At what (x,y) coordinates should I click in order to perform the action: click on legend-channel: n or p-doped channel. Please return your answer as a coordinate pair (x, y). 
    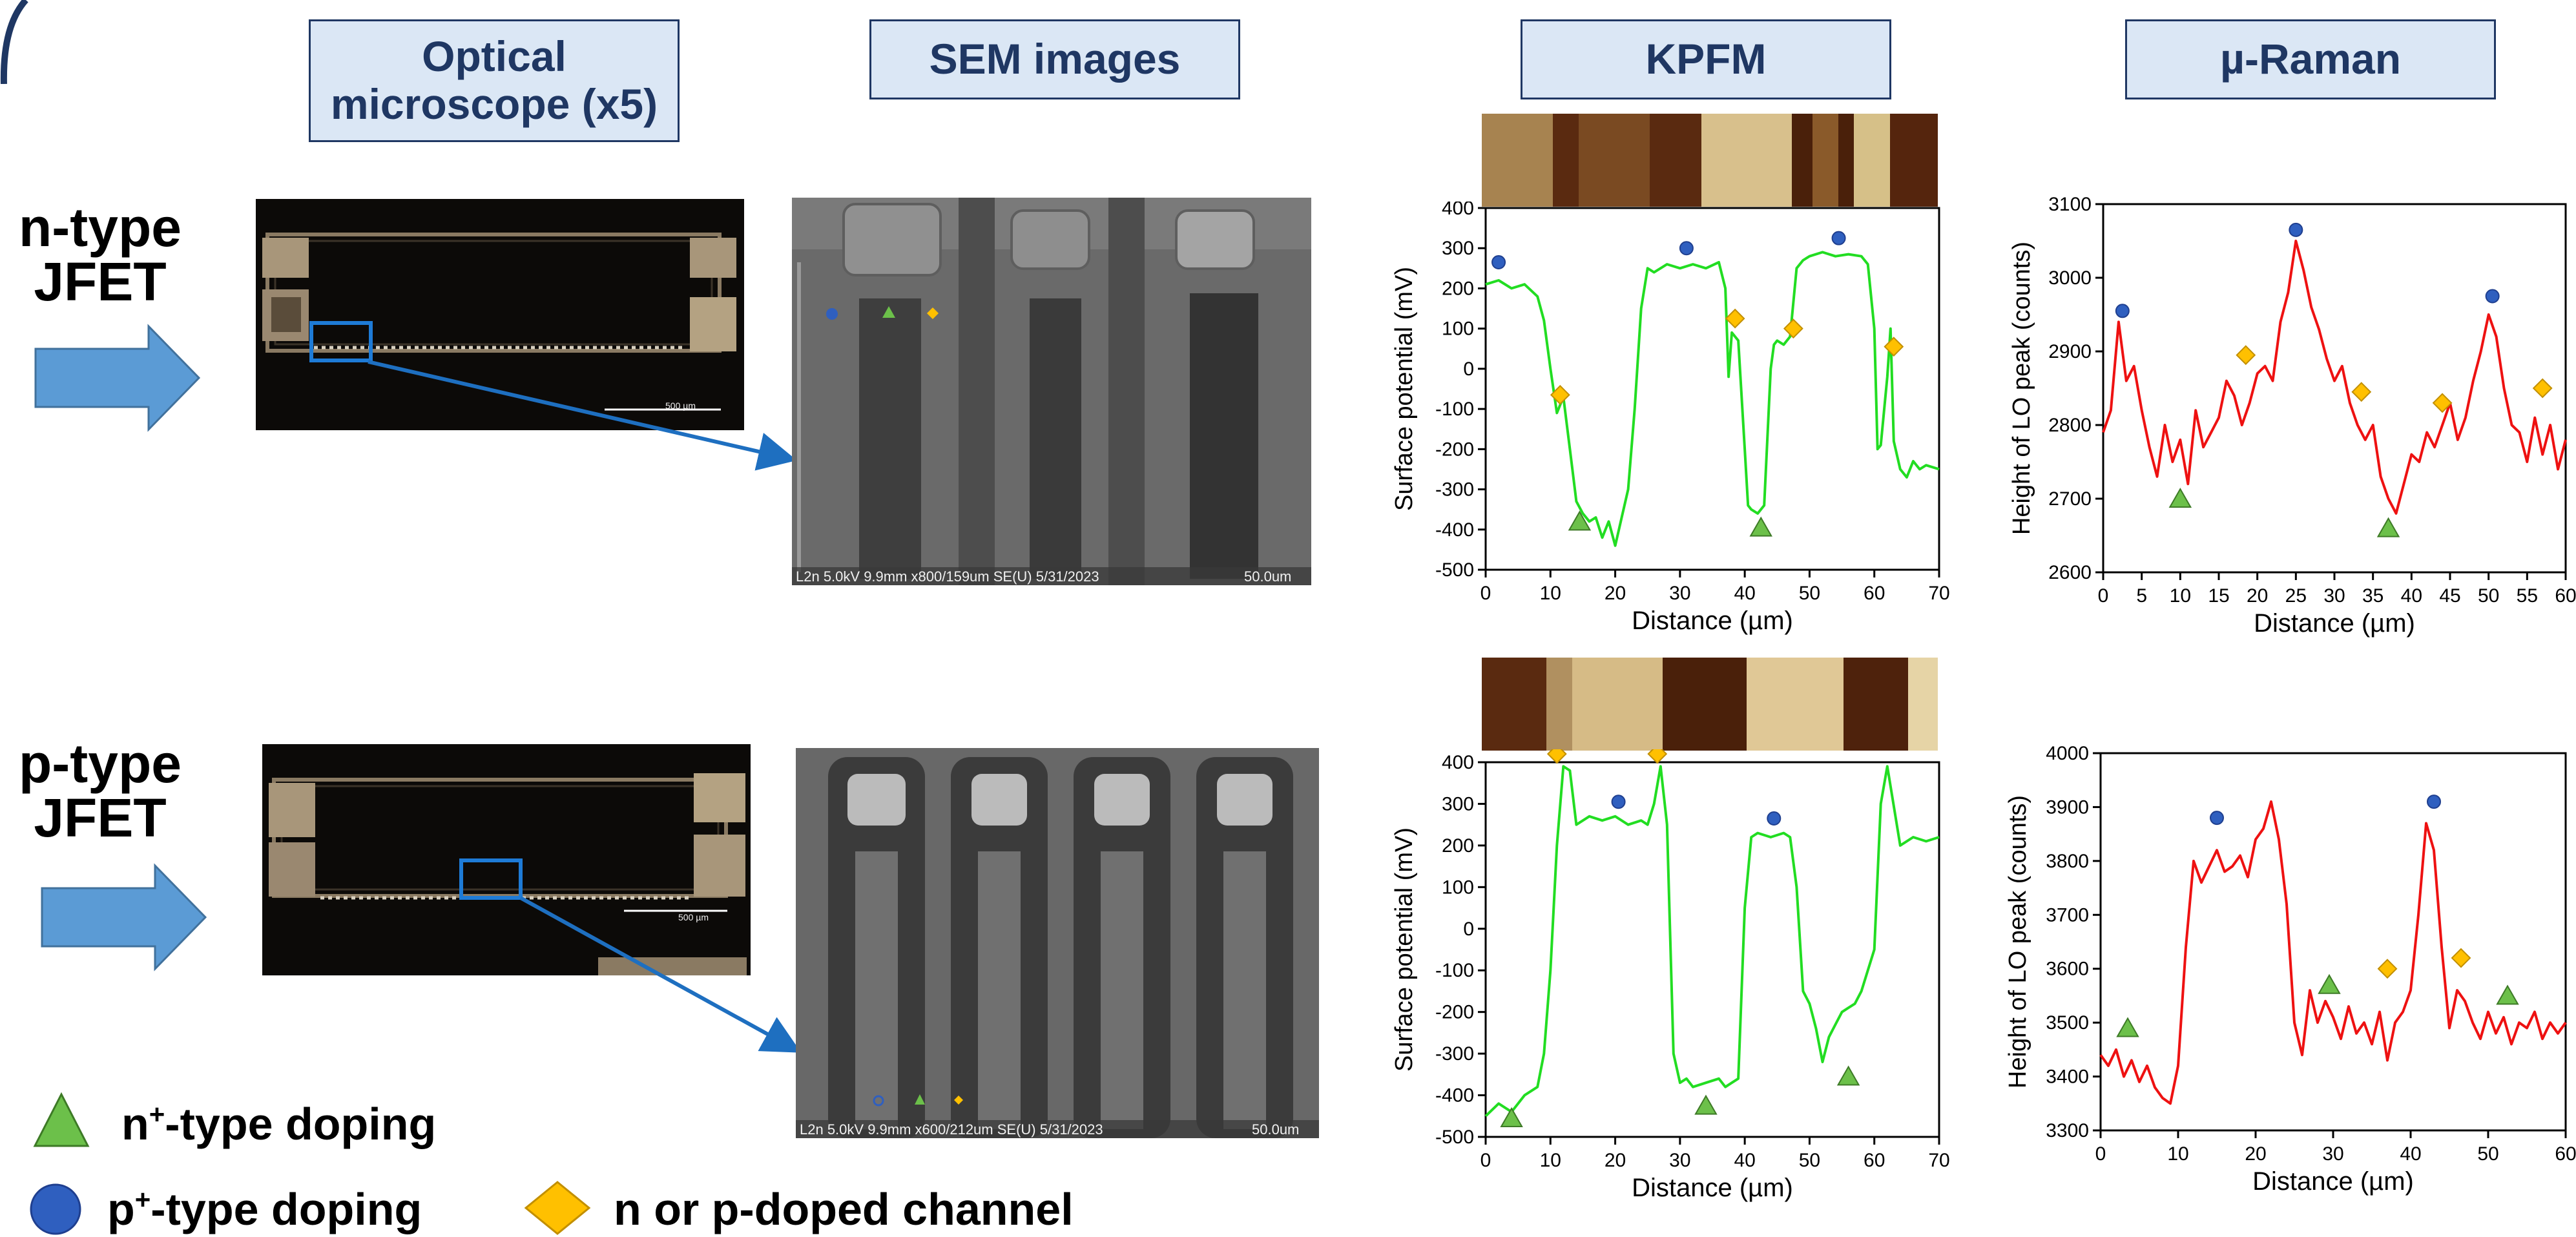
    Looking at the image, I should click on (844, 1209).